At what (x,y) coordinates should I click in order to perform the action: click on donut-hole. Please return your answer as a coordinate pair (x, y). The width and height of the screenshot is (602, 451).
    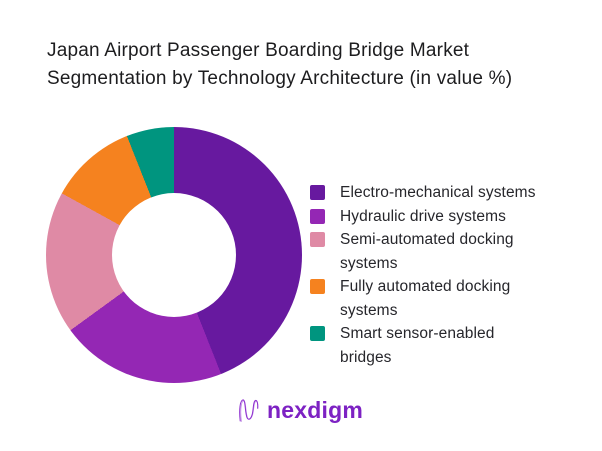
    Looking at the image, I should click on (174, 255).